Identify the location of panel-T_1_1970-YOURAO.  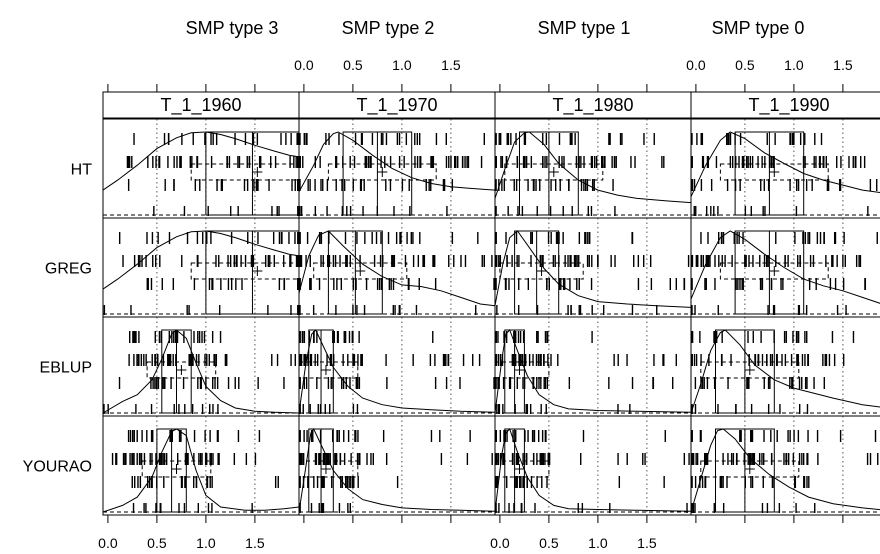
(397, 465).